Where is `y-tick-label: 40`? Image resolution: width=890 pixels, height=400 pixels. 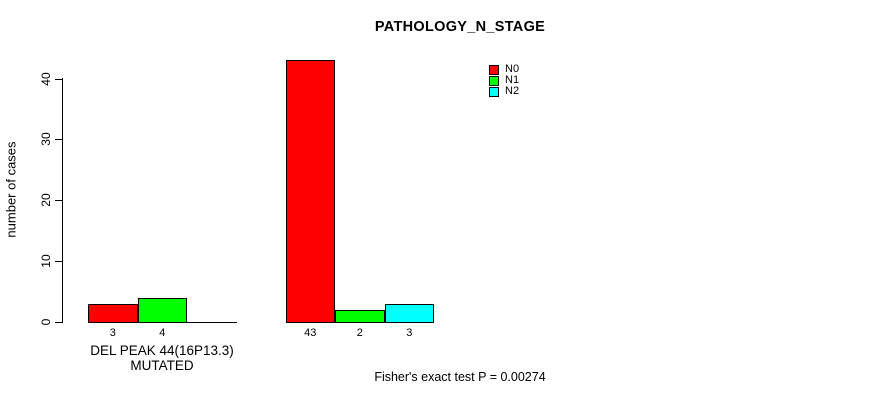
y-tick-label: 40 is located at coordinates (46, 78).